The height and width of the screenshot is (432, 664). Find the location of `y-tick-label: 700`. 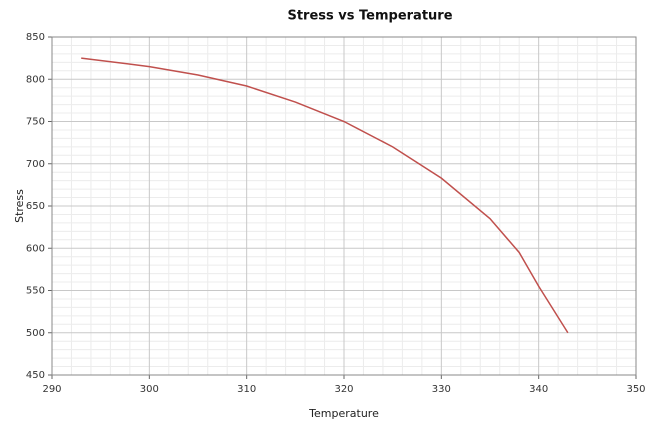

y-tick-label: 700 is located at coordinates (35, 164).